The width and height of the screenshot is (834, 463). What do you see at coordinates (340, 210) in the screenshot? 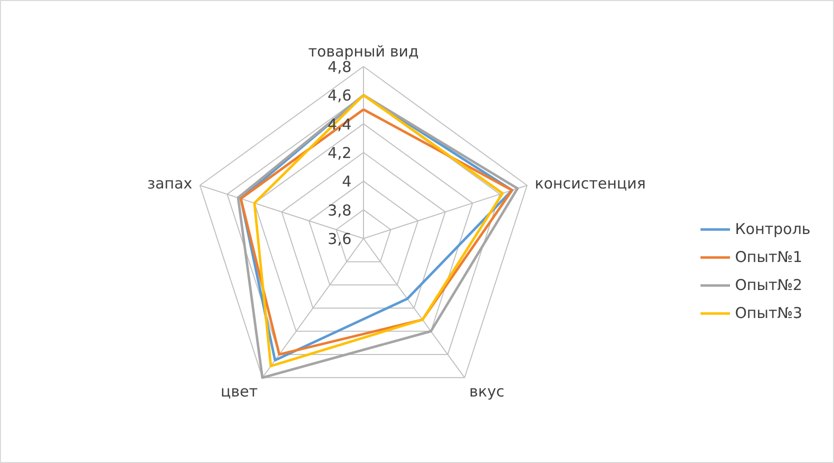
I see `y-tick-label: 3,8` at bounding box center [340, 210].